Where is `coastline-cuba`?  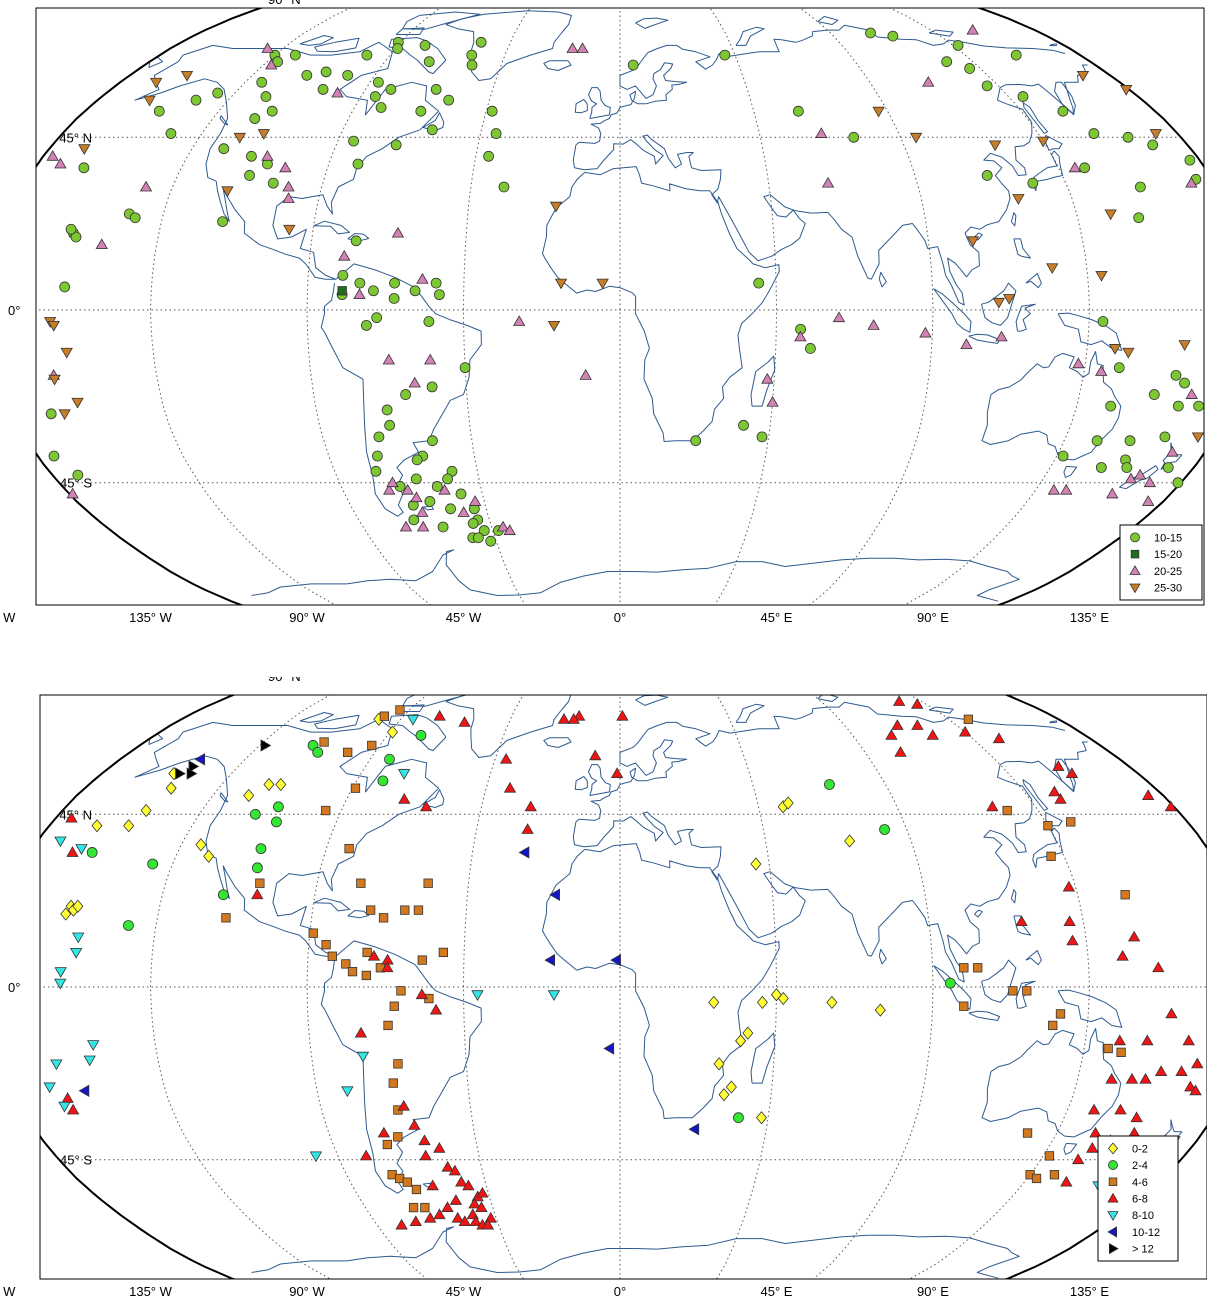
coastline-cuba is located at coordinates (332, 904).